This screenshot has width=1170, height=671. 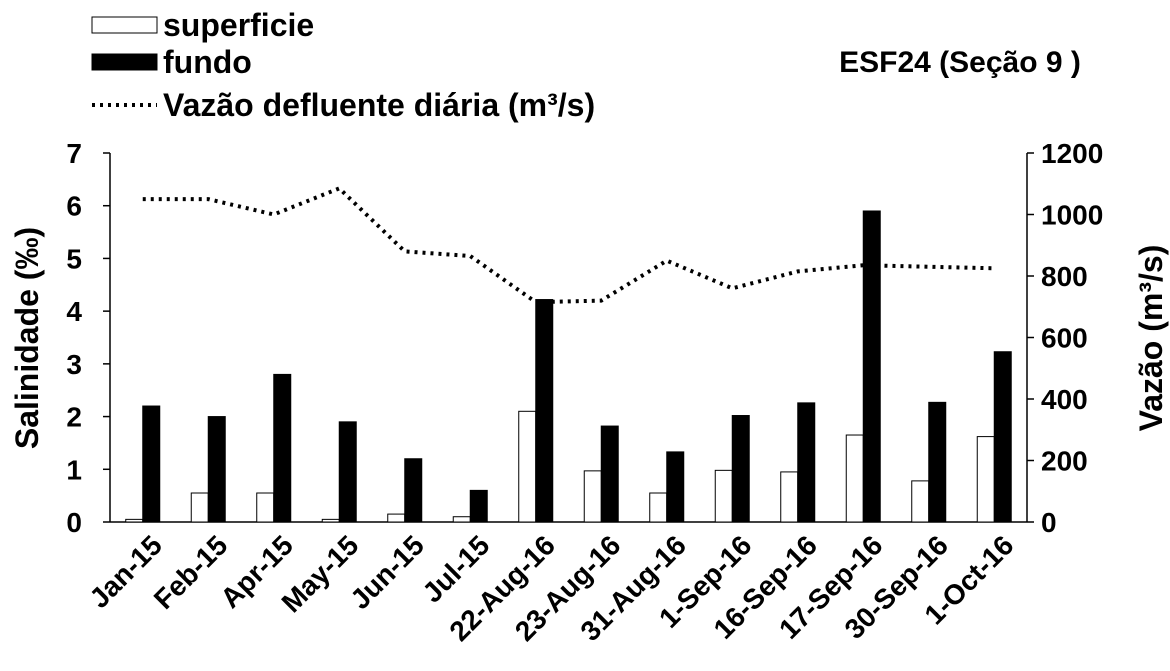 I want to click on y2-tick-label: 1000, so click(x=1072, y=215).